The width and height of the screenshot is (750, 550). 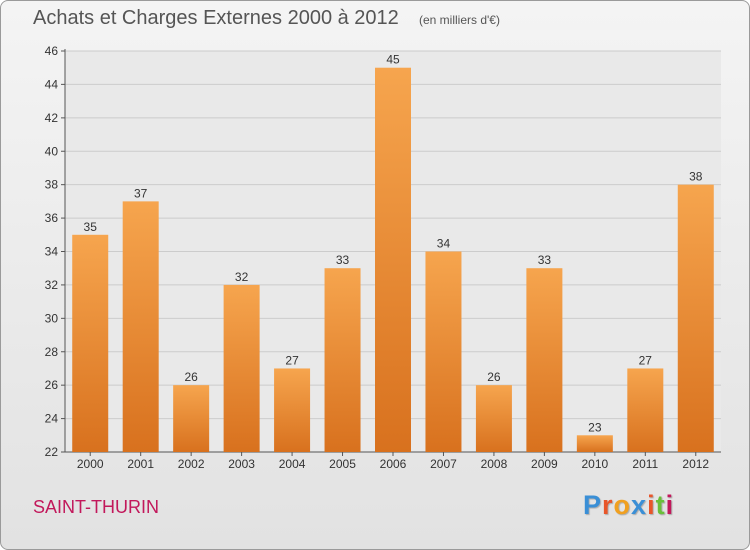 What do you see at coordinates (216, 18) in the screenshot?
I see `chart-title: Achats et Charges Externes 2000 à 2012` at bounding box center [216, 18].